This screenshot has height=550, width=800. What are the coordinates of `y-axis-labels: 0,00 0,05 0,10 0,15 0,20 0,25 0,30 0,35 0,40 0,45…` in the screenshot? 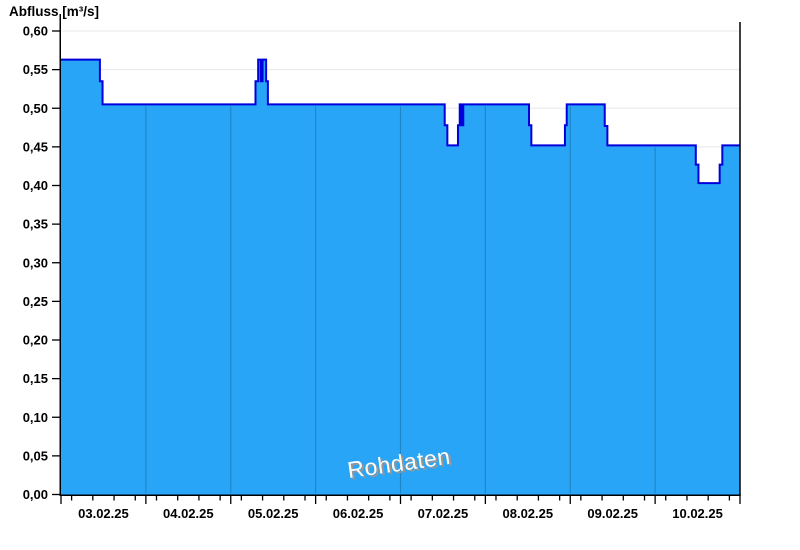 It's located at (35, 263).